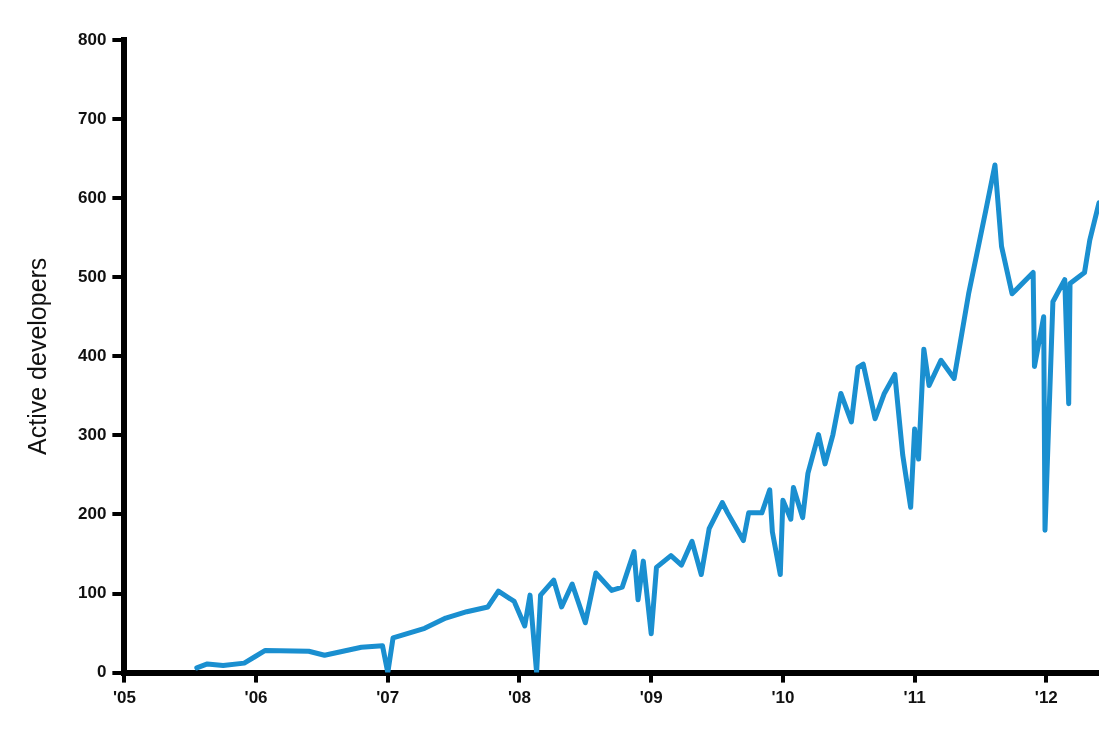 This screenshot has width=1099, height=735. I want to click on y-tick-label: 700, so click(92, 118).